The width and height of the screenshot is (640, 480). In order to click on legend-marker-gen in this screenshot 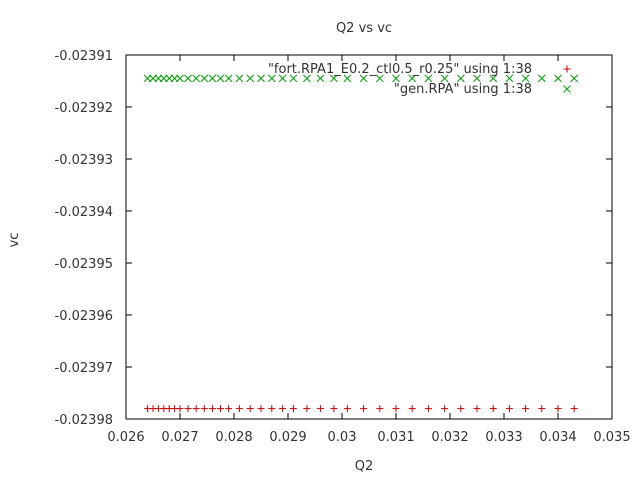, I will do `click(567, 89)`.